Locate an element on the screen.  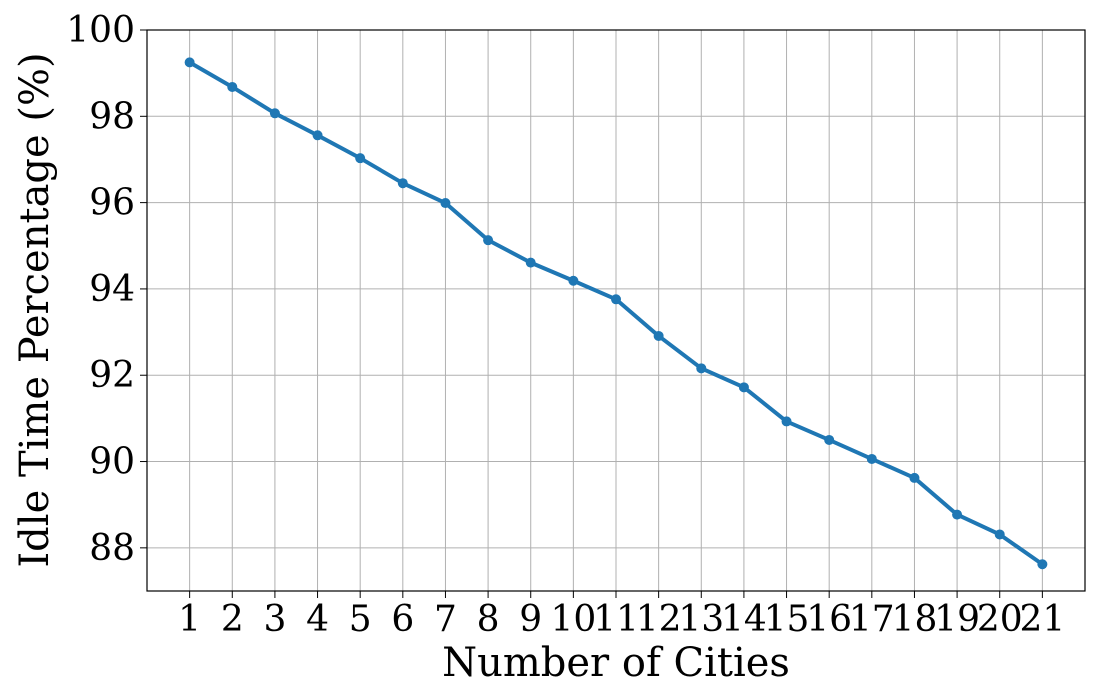
y-tick-label: 92 is located at coordinates (112, 375).